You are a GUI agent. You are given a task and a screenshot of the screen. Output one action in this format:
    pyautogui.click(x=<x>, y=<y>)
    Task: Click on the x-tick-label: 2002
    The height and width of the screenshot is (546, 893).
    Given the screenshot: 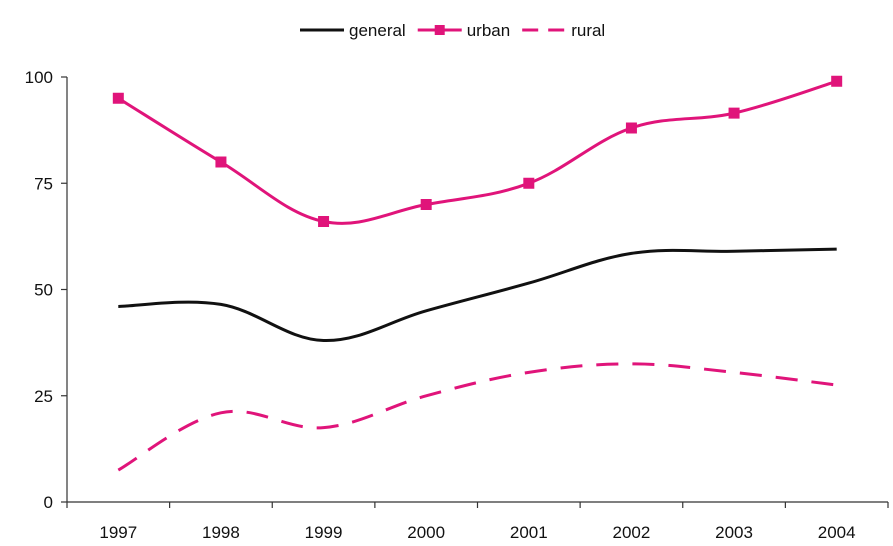 What is the action you would take?
    pyautogui.click(x=632, y=532)
    